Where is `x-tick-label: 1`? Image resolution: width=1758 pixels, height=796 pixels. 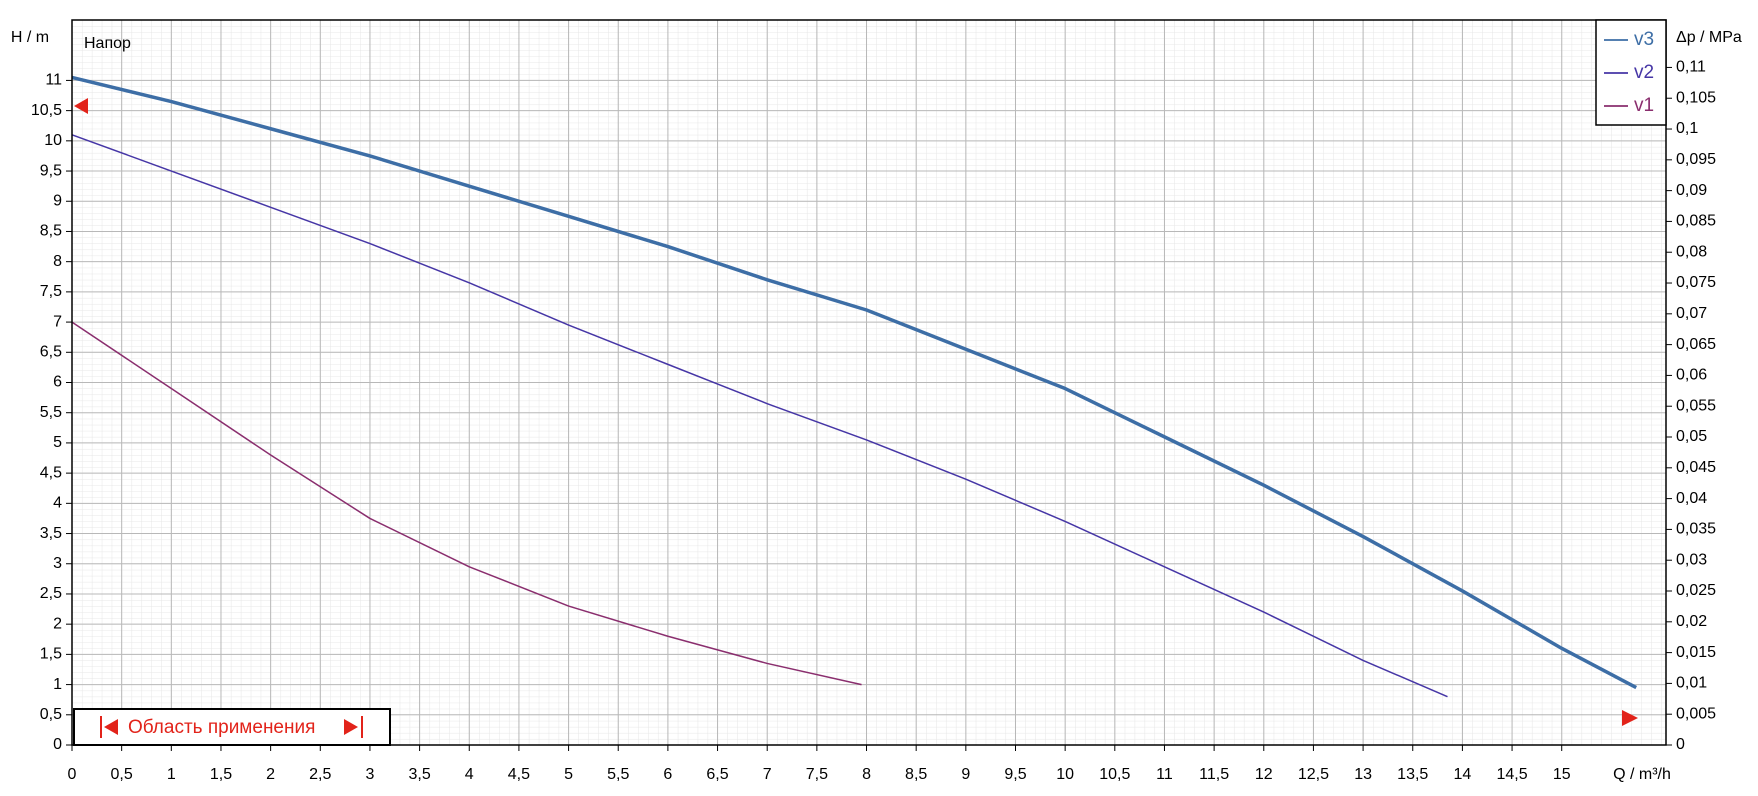 x-tick-label: 1 is located at coordinates (171, 774).